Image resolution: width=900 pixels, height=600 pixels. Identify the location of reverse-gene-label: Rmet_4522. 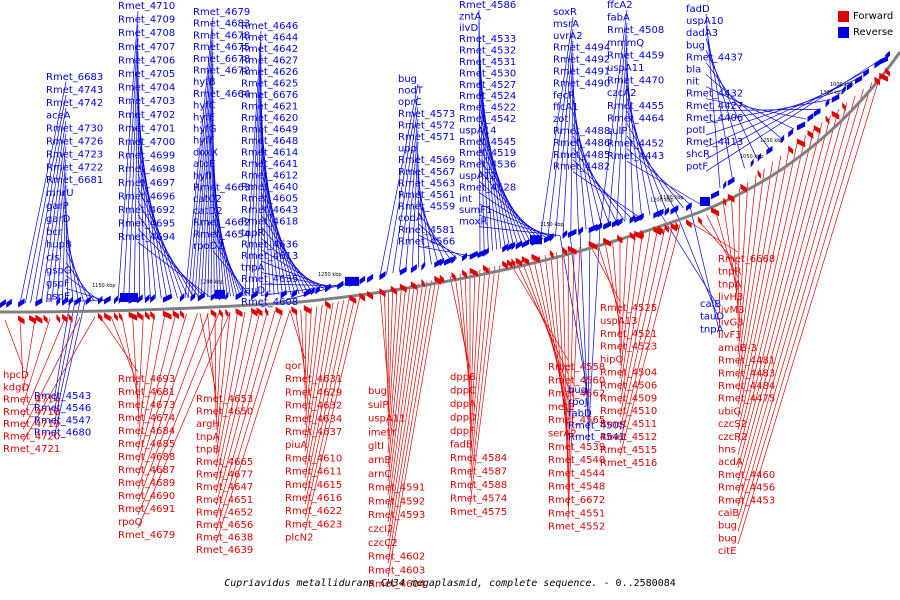
(487, 108).